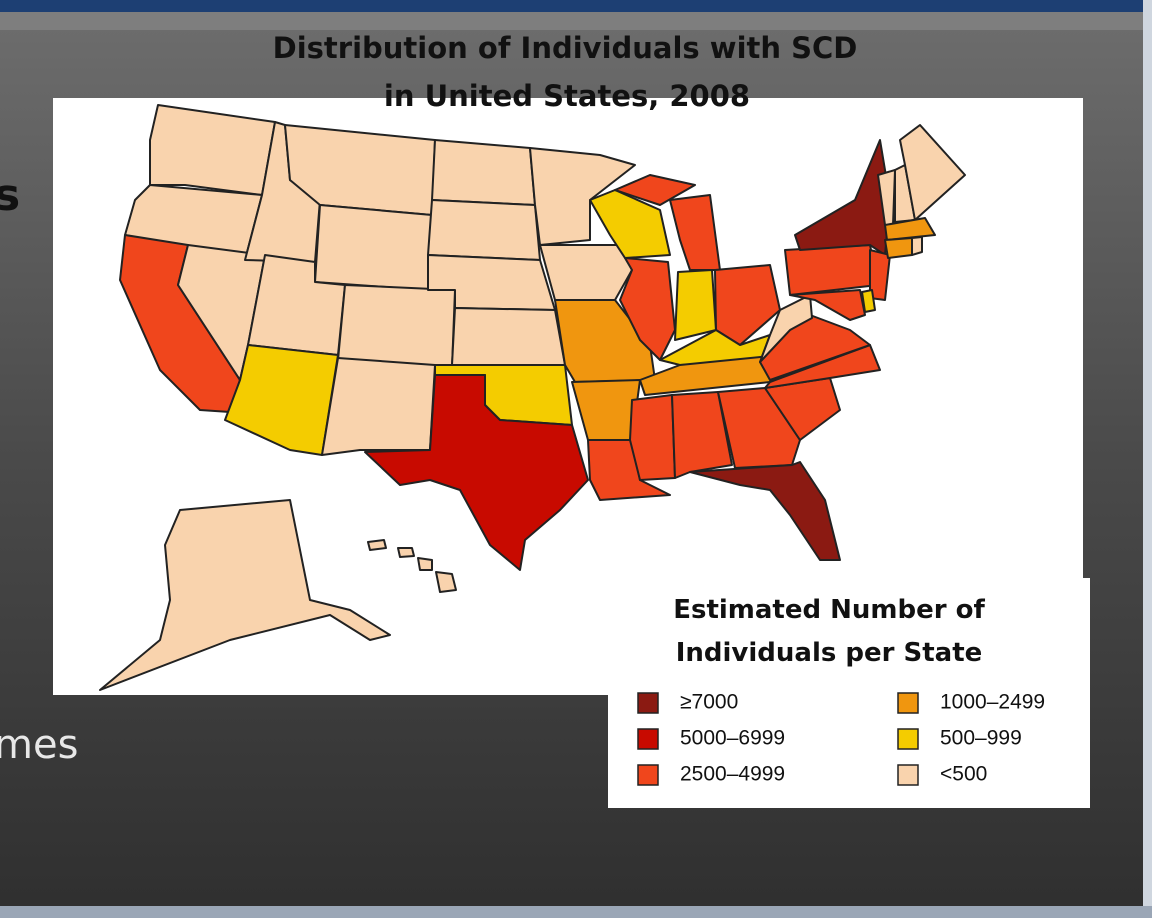  What do you see at coordinates (732, 738) in the screenshot?
I see `legend-label: 5000–6999` at bounding box center [732, 738].